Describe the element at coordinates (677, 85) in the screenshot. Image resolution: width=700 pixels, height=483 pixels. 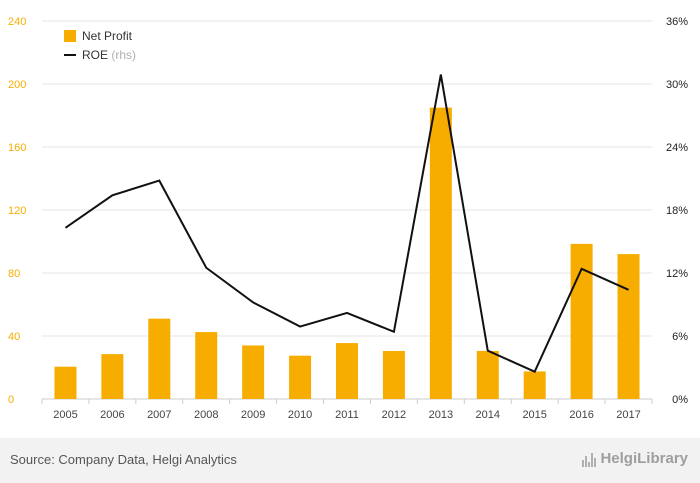
I see `right-axis-tick-label: 30%` at that location.